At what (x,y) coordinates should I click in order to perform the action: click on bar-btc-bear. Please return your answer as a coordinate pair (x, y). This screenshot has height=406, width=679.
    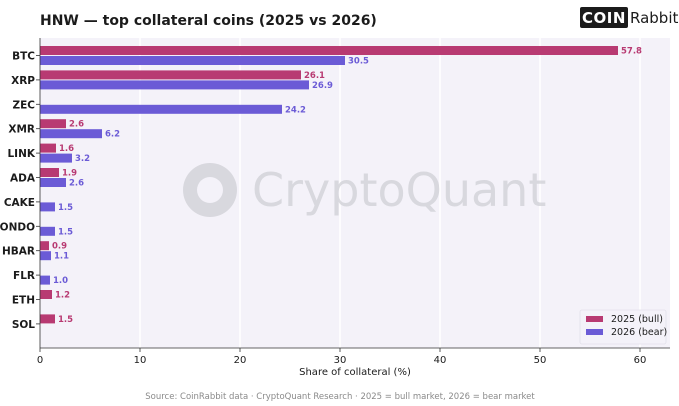
    Looking at the image, I should click on (192, 60).